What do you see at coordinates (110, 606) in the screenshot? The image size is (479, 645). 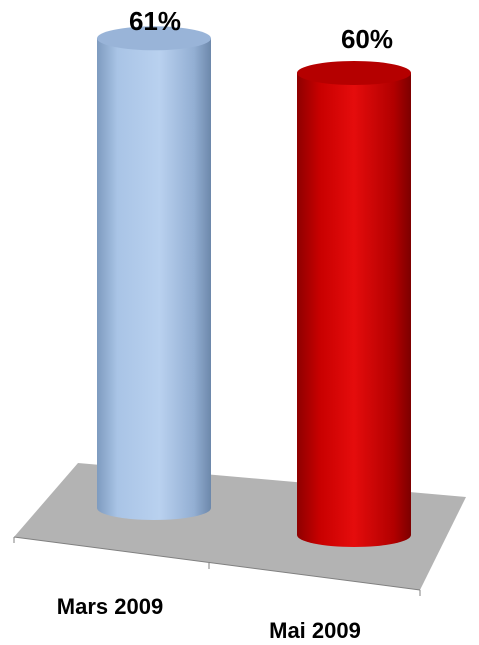 I see `category-label-mars-2009: Mars 2009` at bounding box center [110, 606].